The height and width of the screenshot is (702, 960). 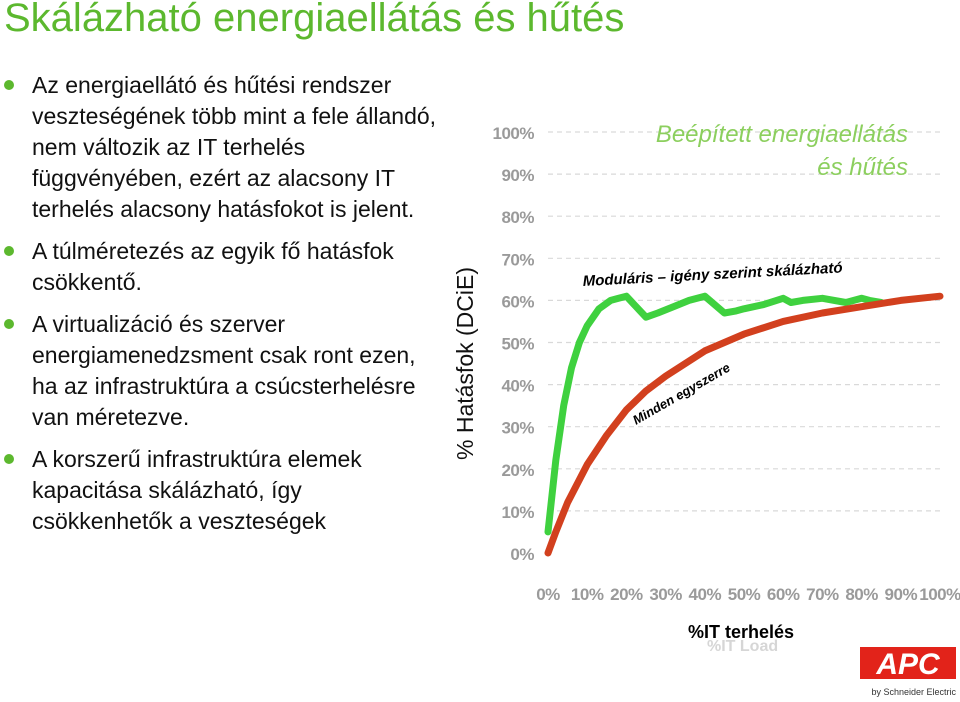 I want to click on x-axis-title: %IT terhelés, so click(x=741, y=632).